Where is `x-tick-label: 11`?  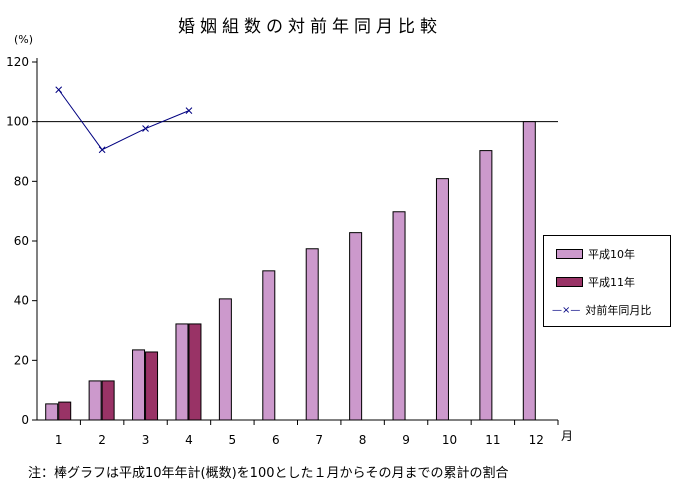
x-tick-label: 11 is located at coordinates (492, 440).